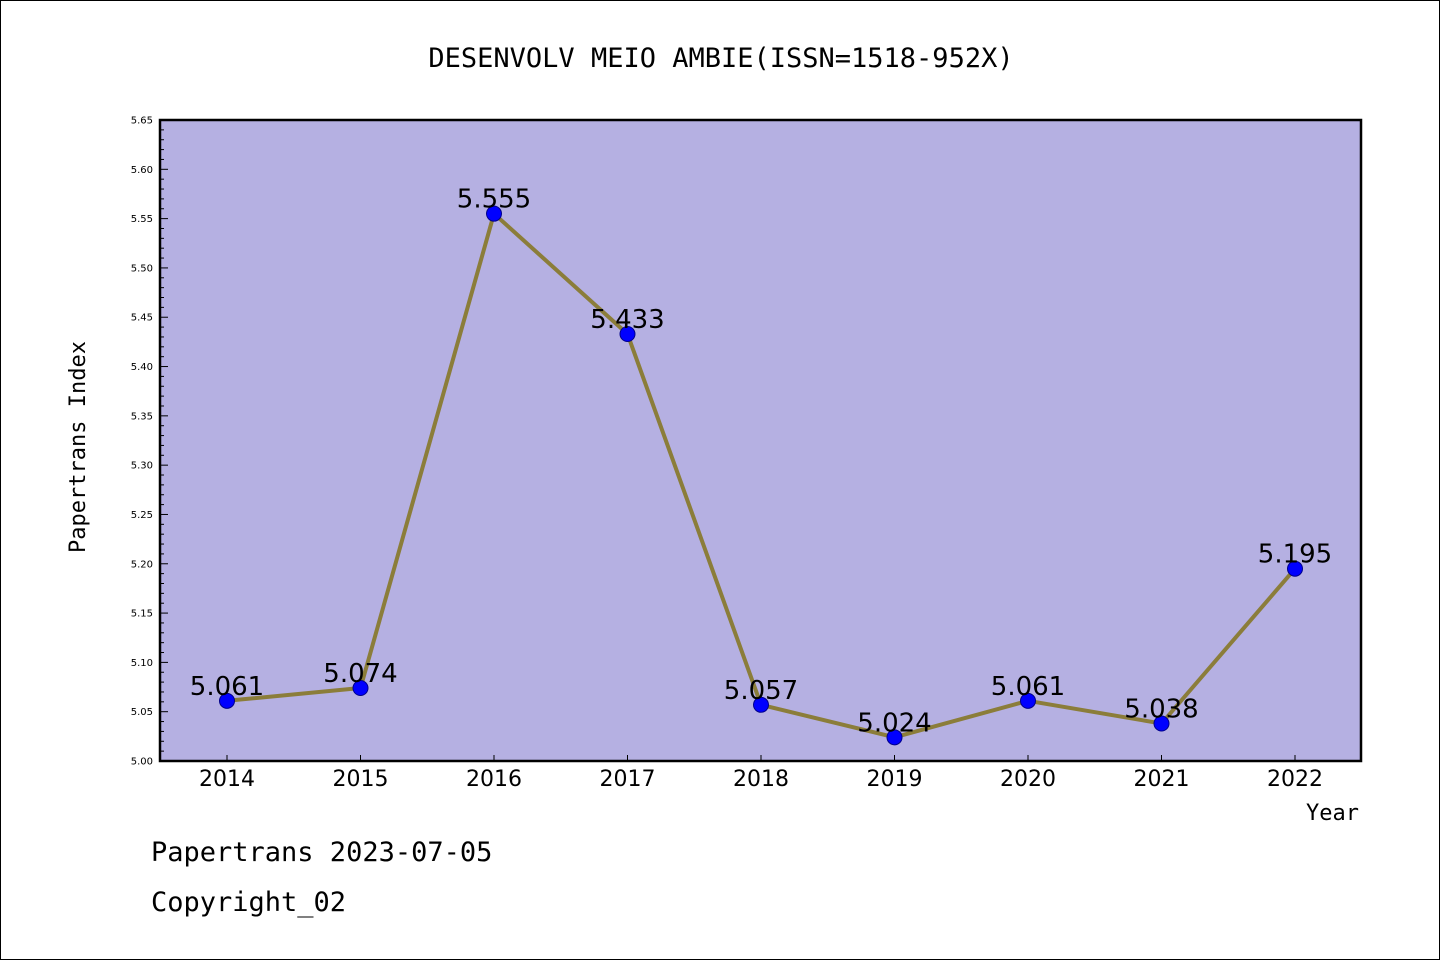 The width and height of the screenshot is (1440, 960). Describe the element at coordinates (1161, 710) in the screenshot. I see `data-label: 5.038` at that location.